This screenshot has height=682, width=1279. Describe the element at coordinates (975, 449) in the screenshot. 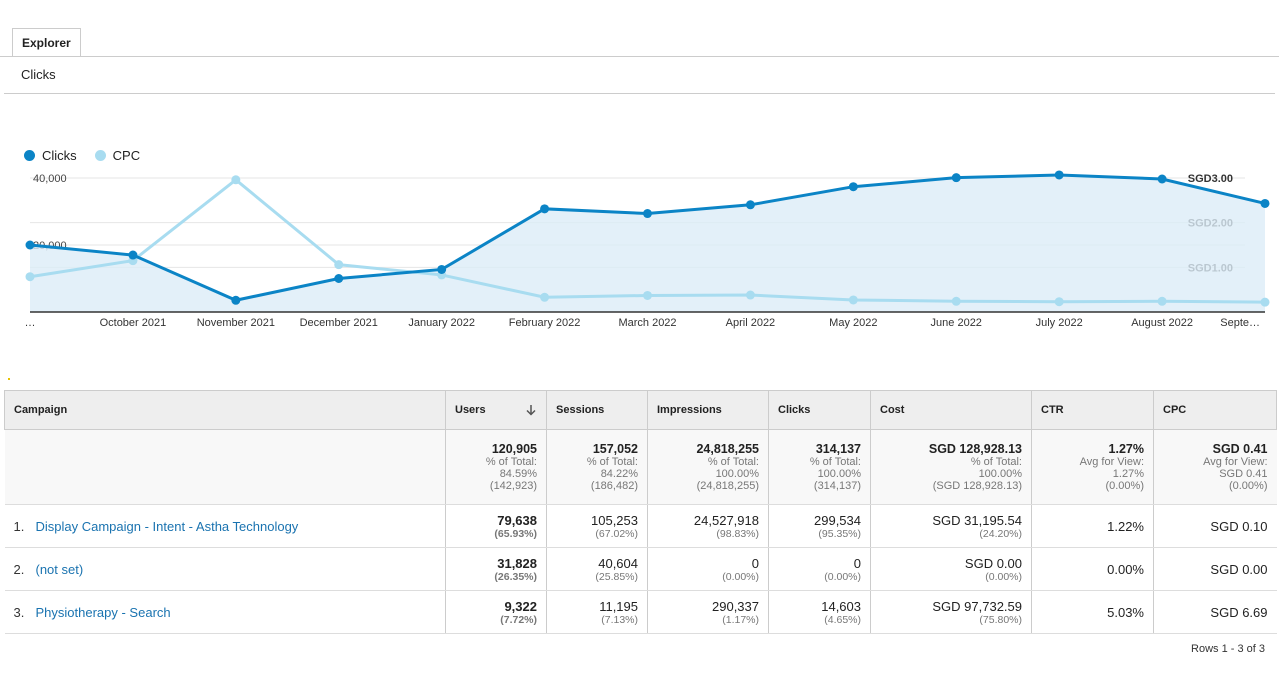

I see `totals-cost-value: SGD 128,928.13` at that location.